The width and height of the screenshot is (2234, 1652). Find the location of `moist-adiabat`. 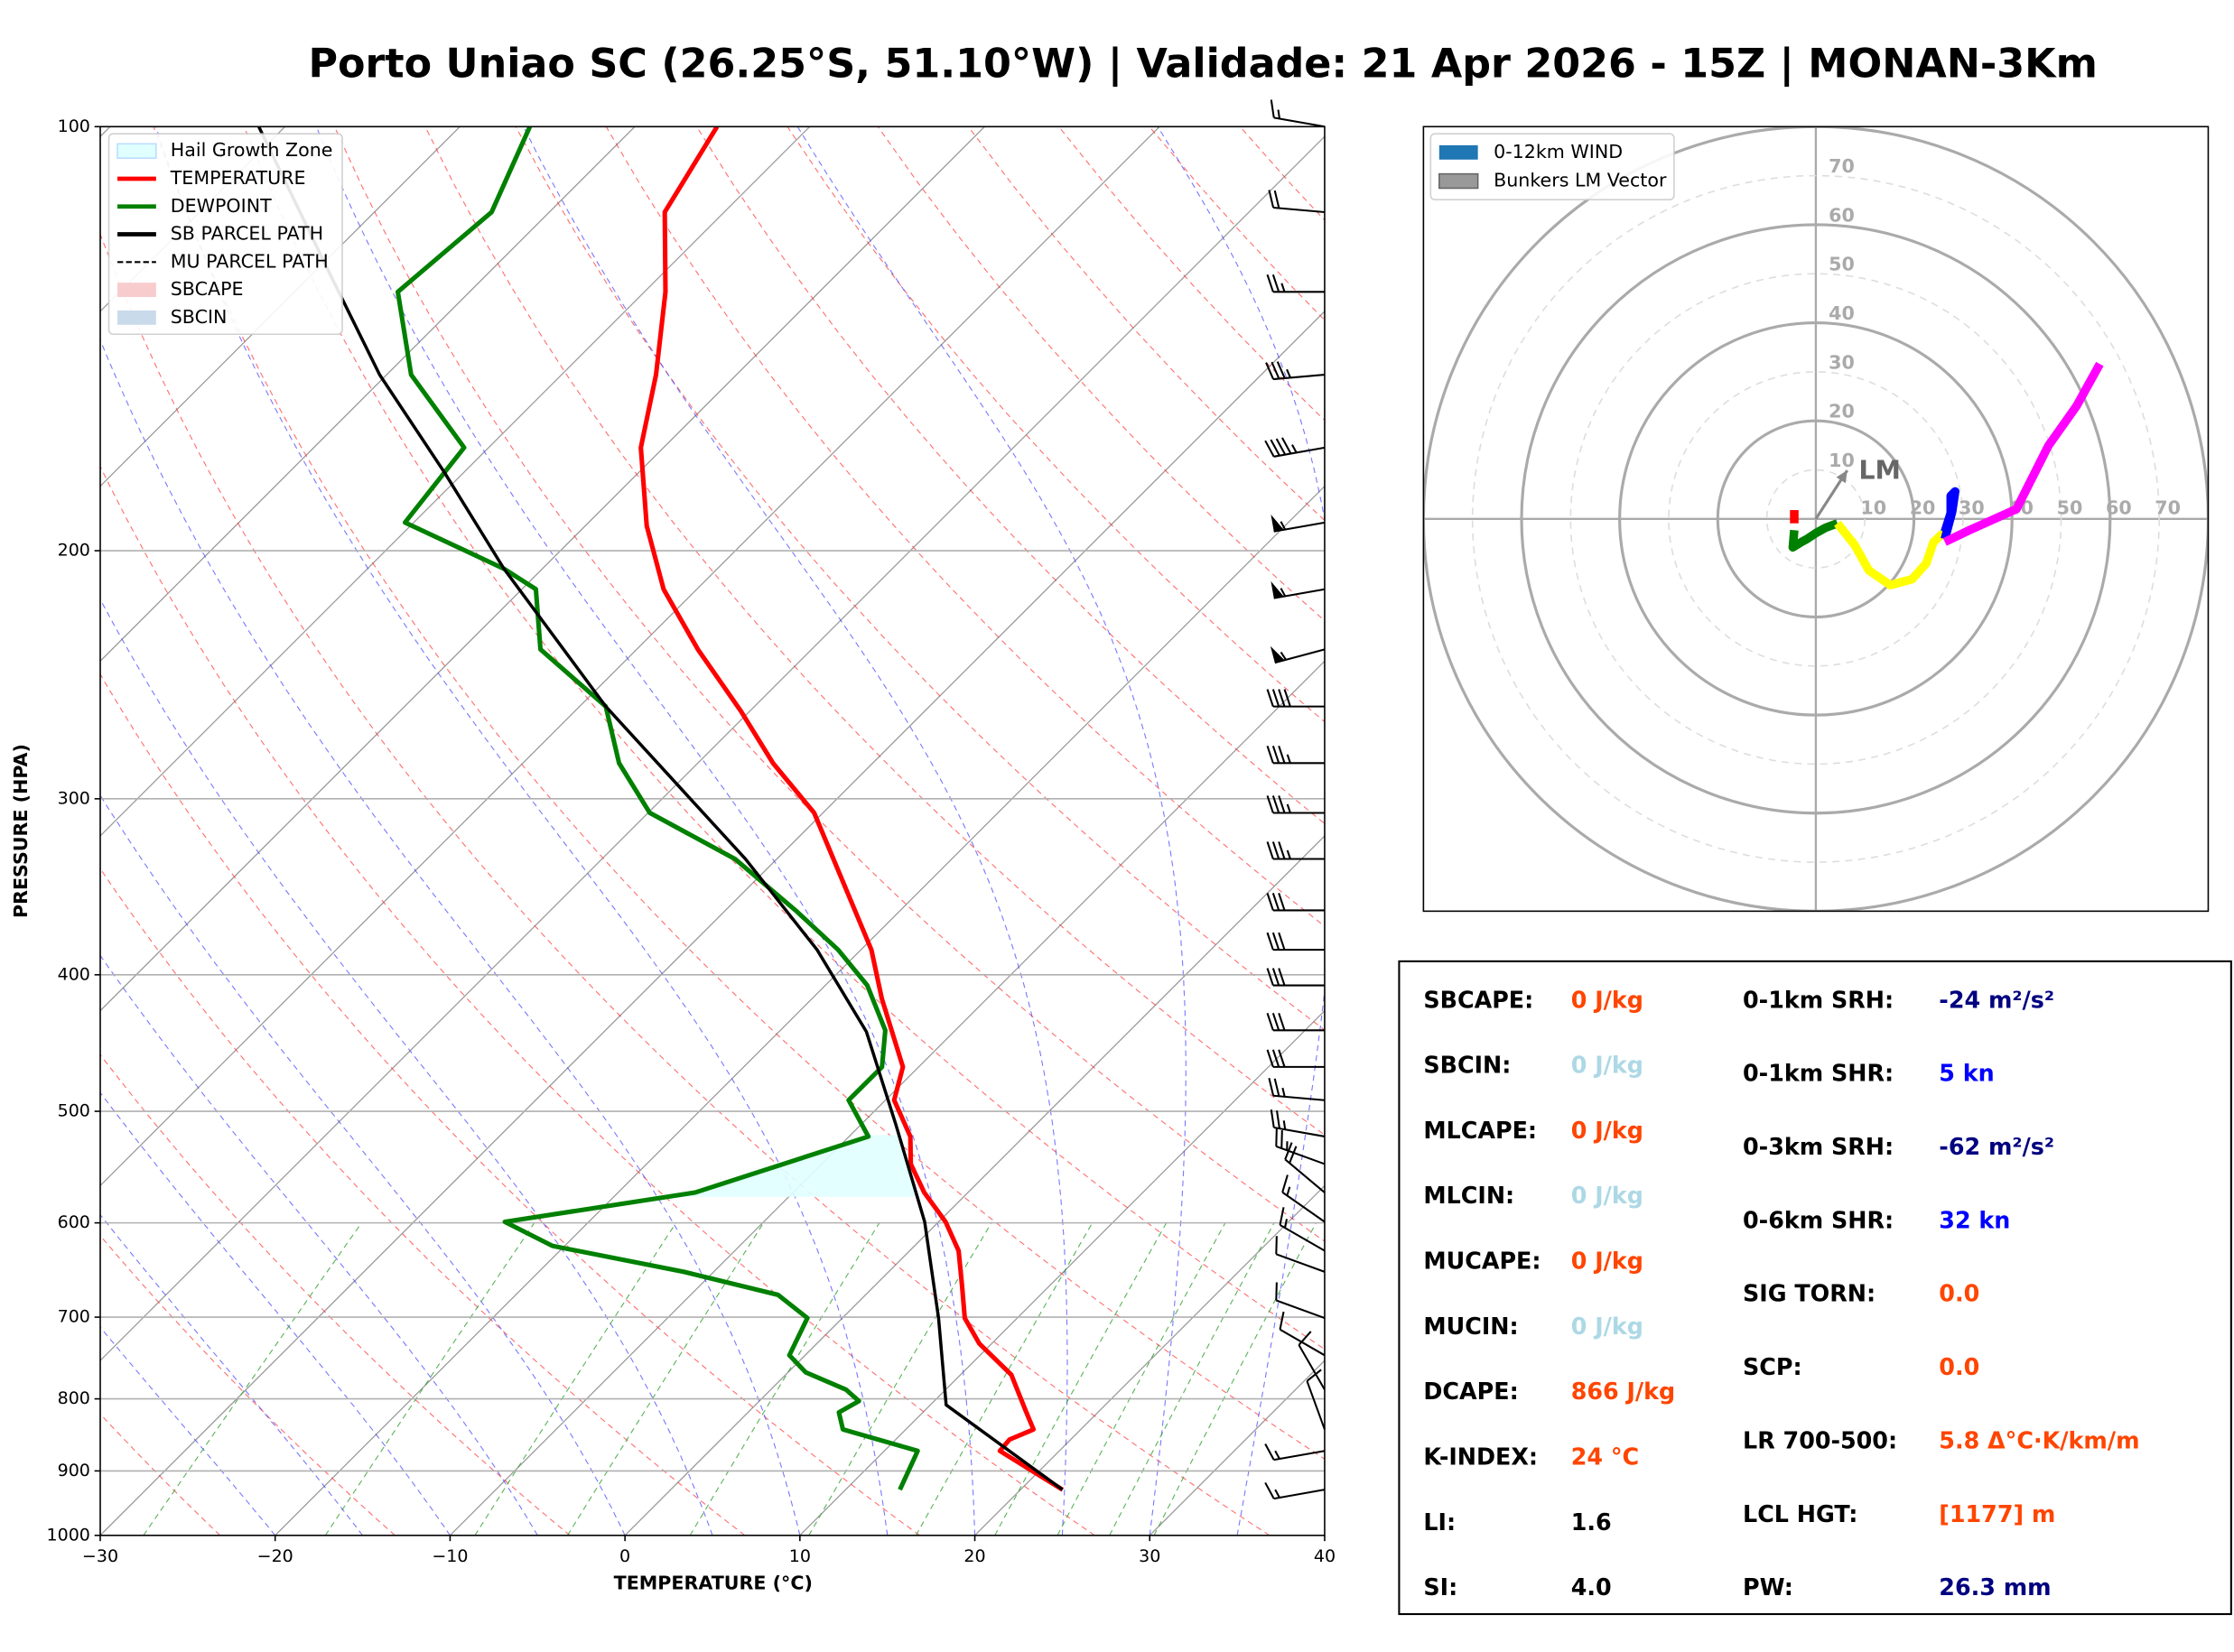

moist-adiabat is located at coordinates (275, 1313).